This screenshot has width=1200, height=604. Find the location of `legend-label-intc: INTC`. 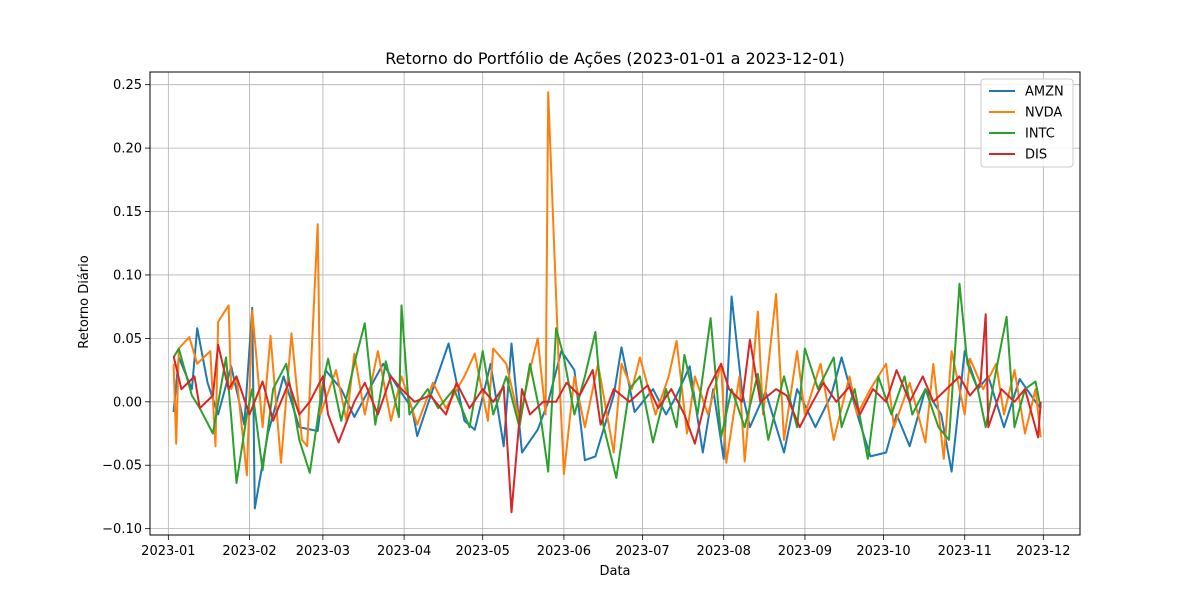

legend-label-intc: INTC is located at coordinates (1040, 134).